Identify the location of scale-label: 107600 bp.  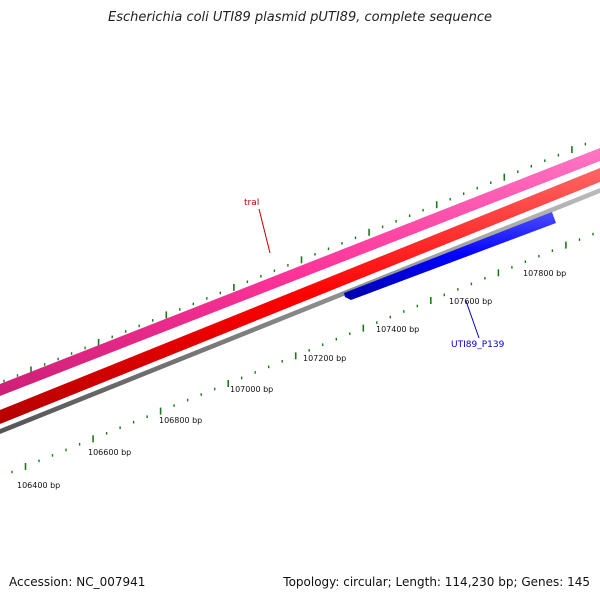
(470, 301).